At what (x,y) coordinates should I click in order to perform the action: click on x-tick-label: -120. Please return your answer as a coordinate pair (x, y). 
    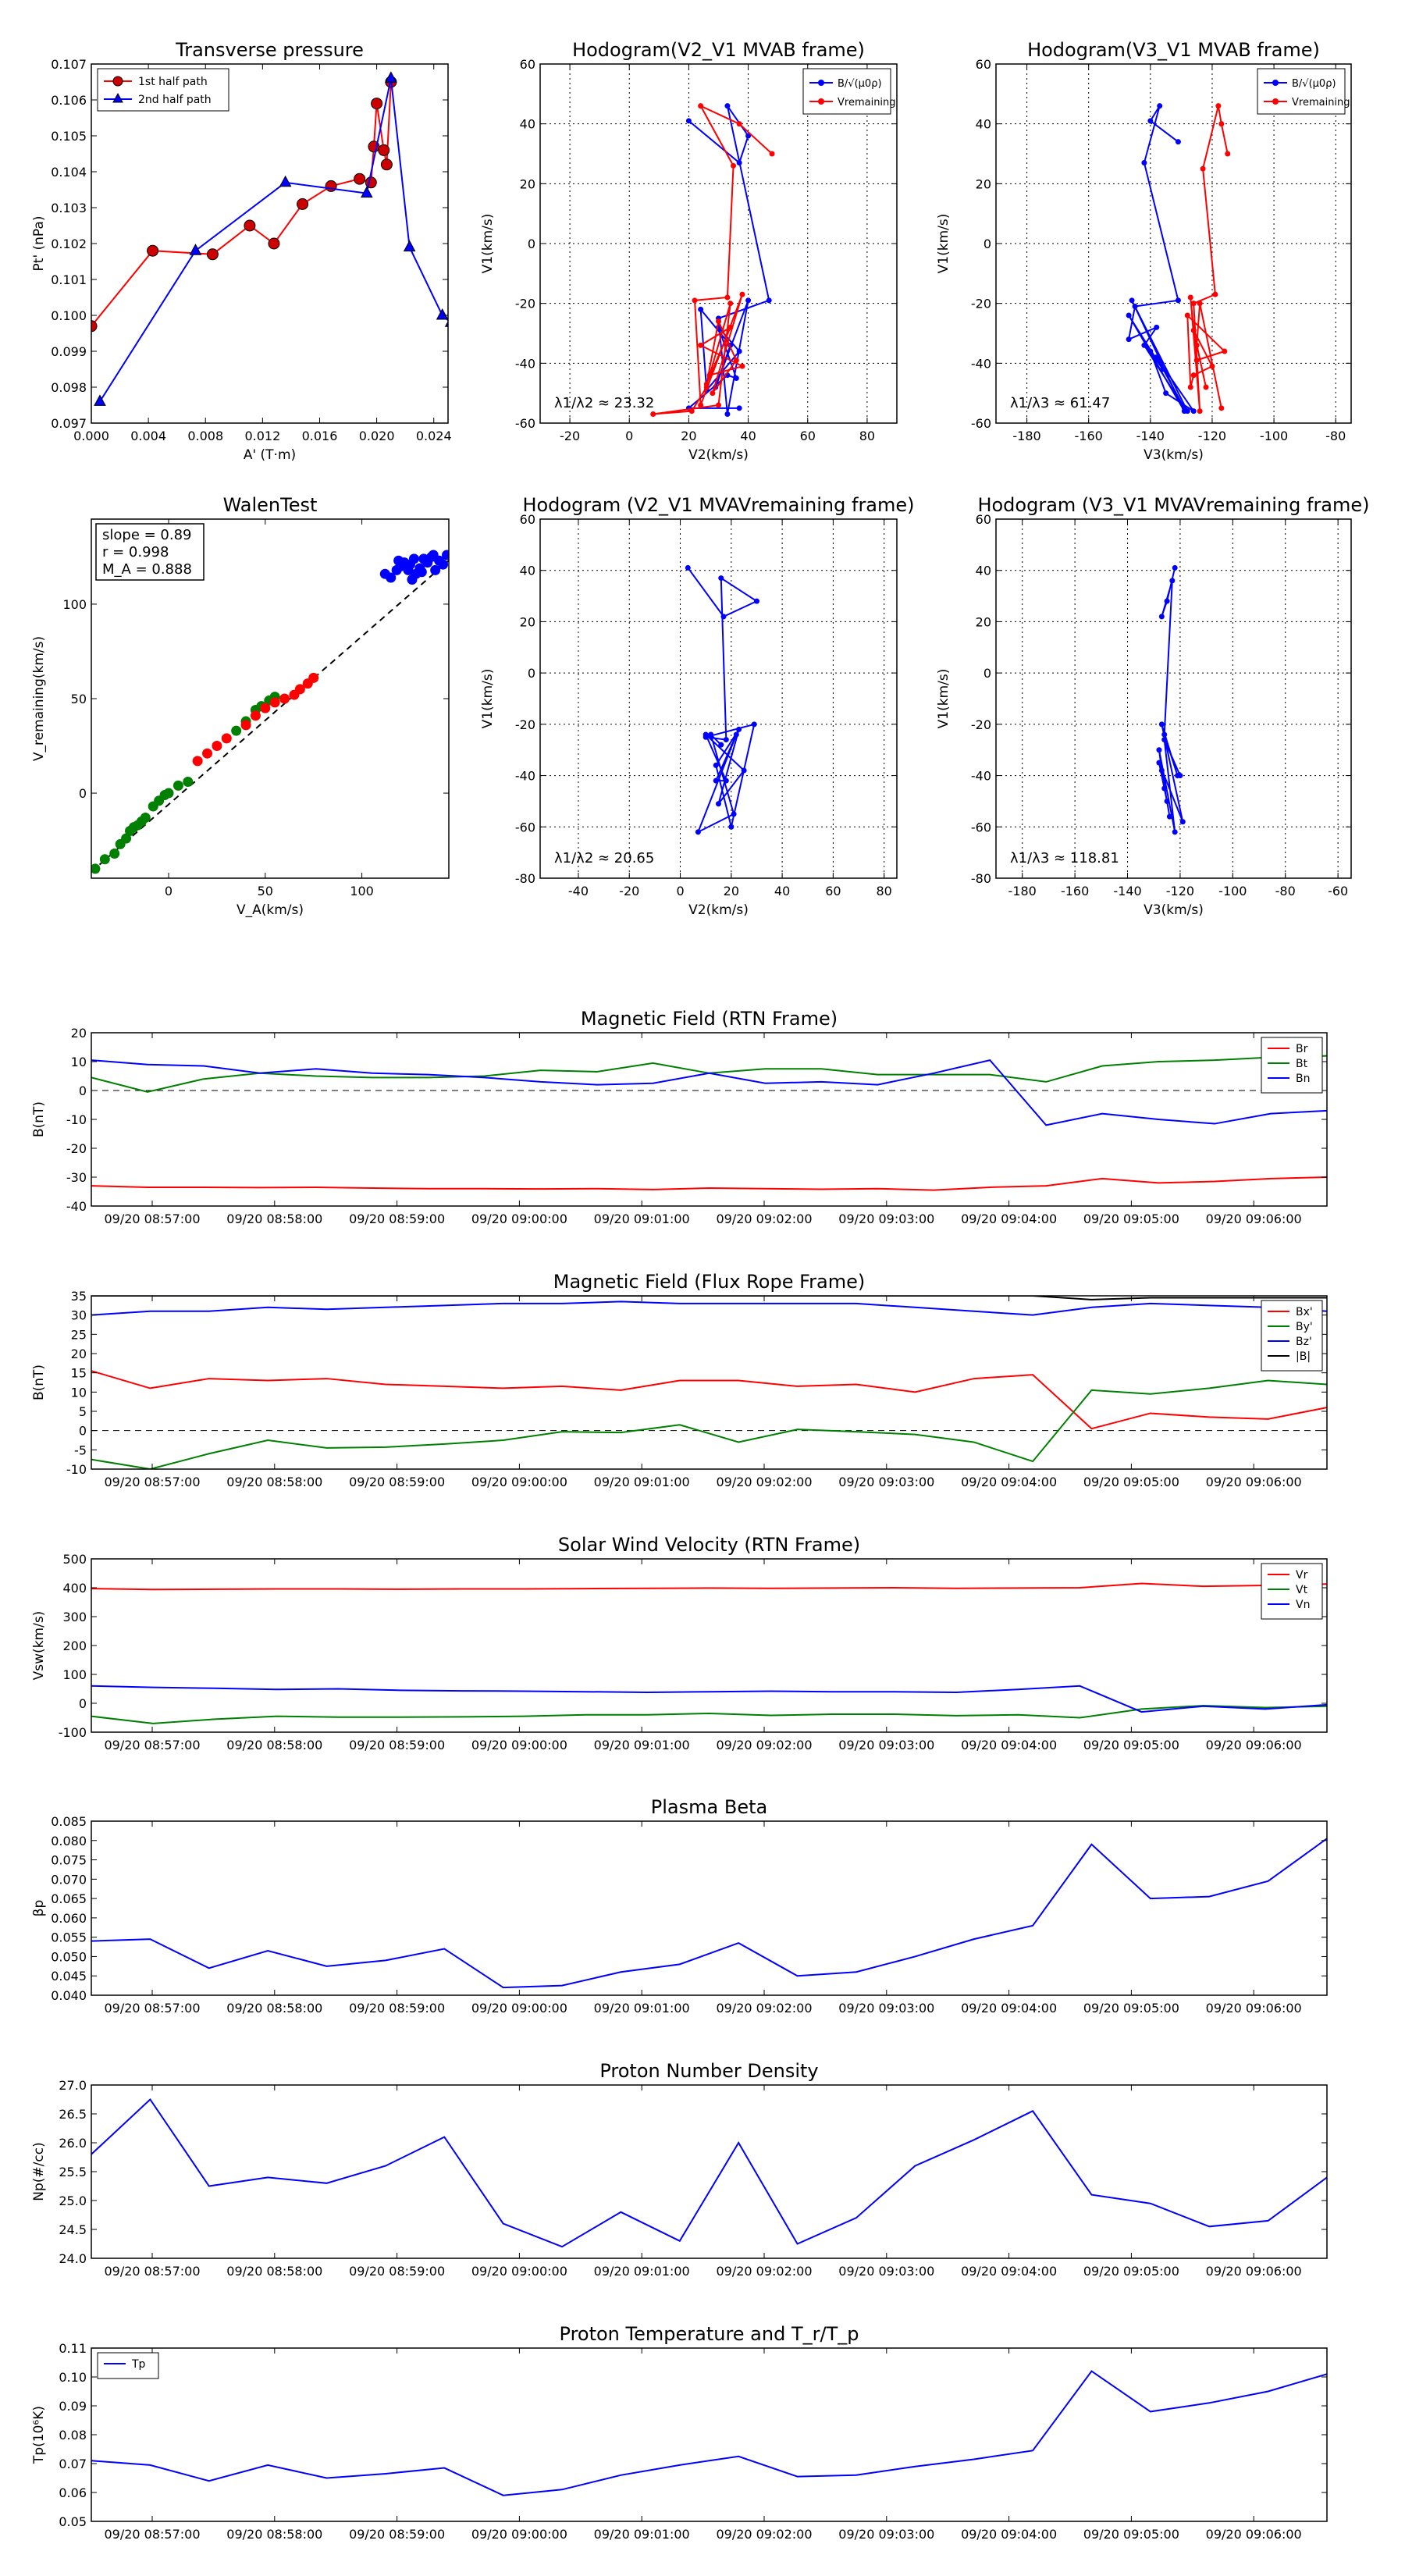
    Looking at the image, I should click on (1180, 891).